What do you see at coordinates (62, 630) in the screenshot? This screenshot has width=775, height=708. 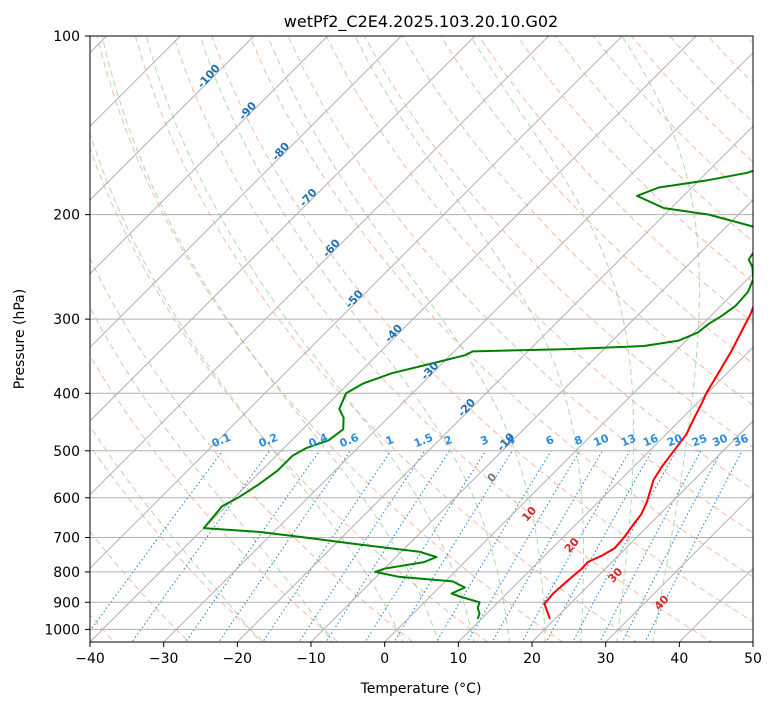 I see `y-tick-label: 1000` at bounding box center [62, 630].